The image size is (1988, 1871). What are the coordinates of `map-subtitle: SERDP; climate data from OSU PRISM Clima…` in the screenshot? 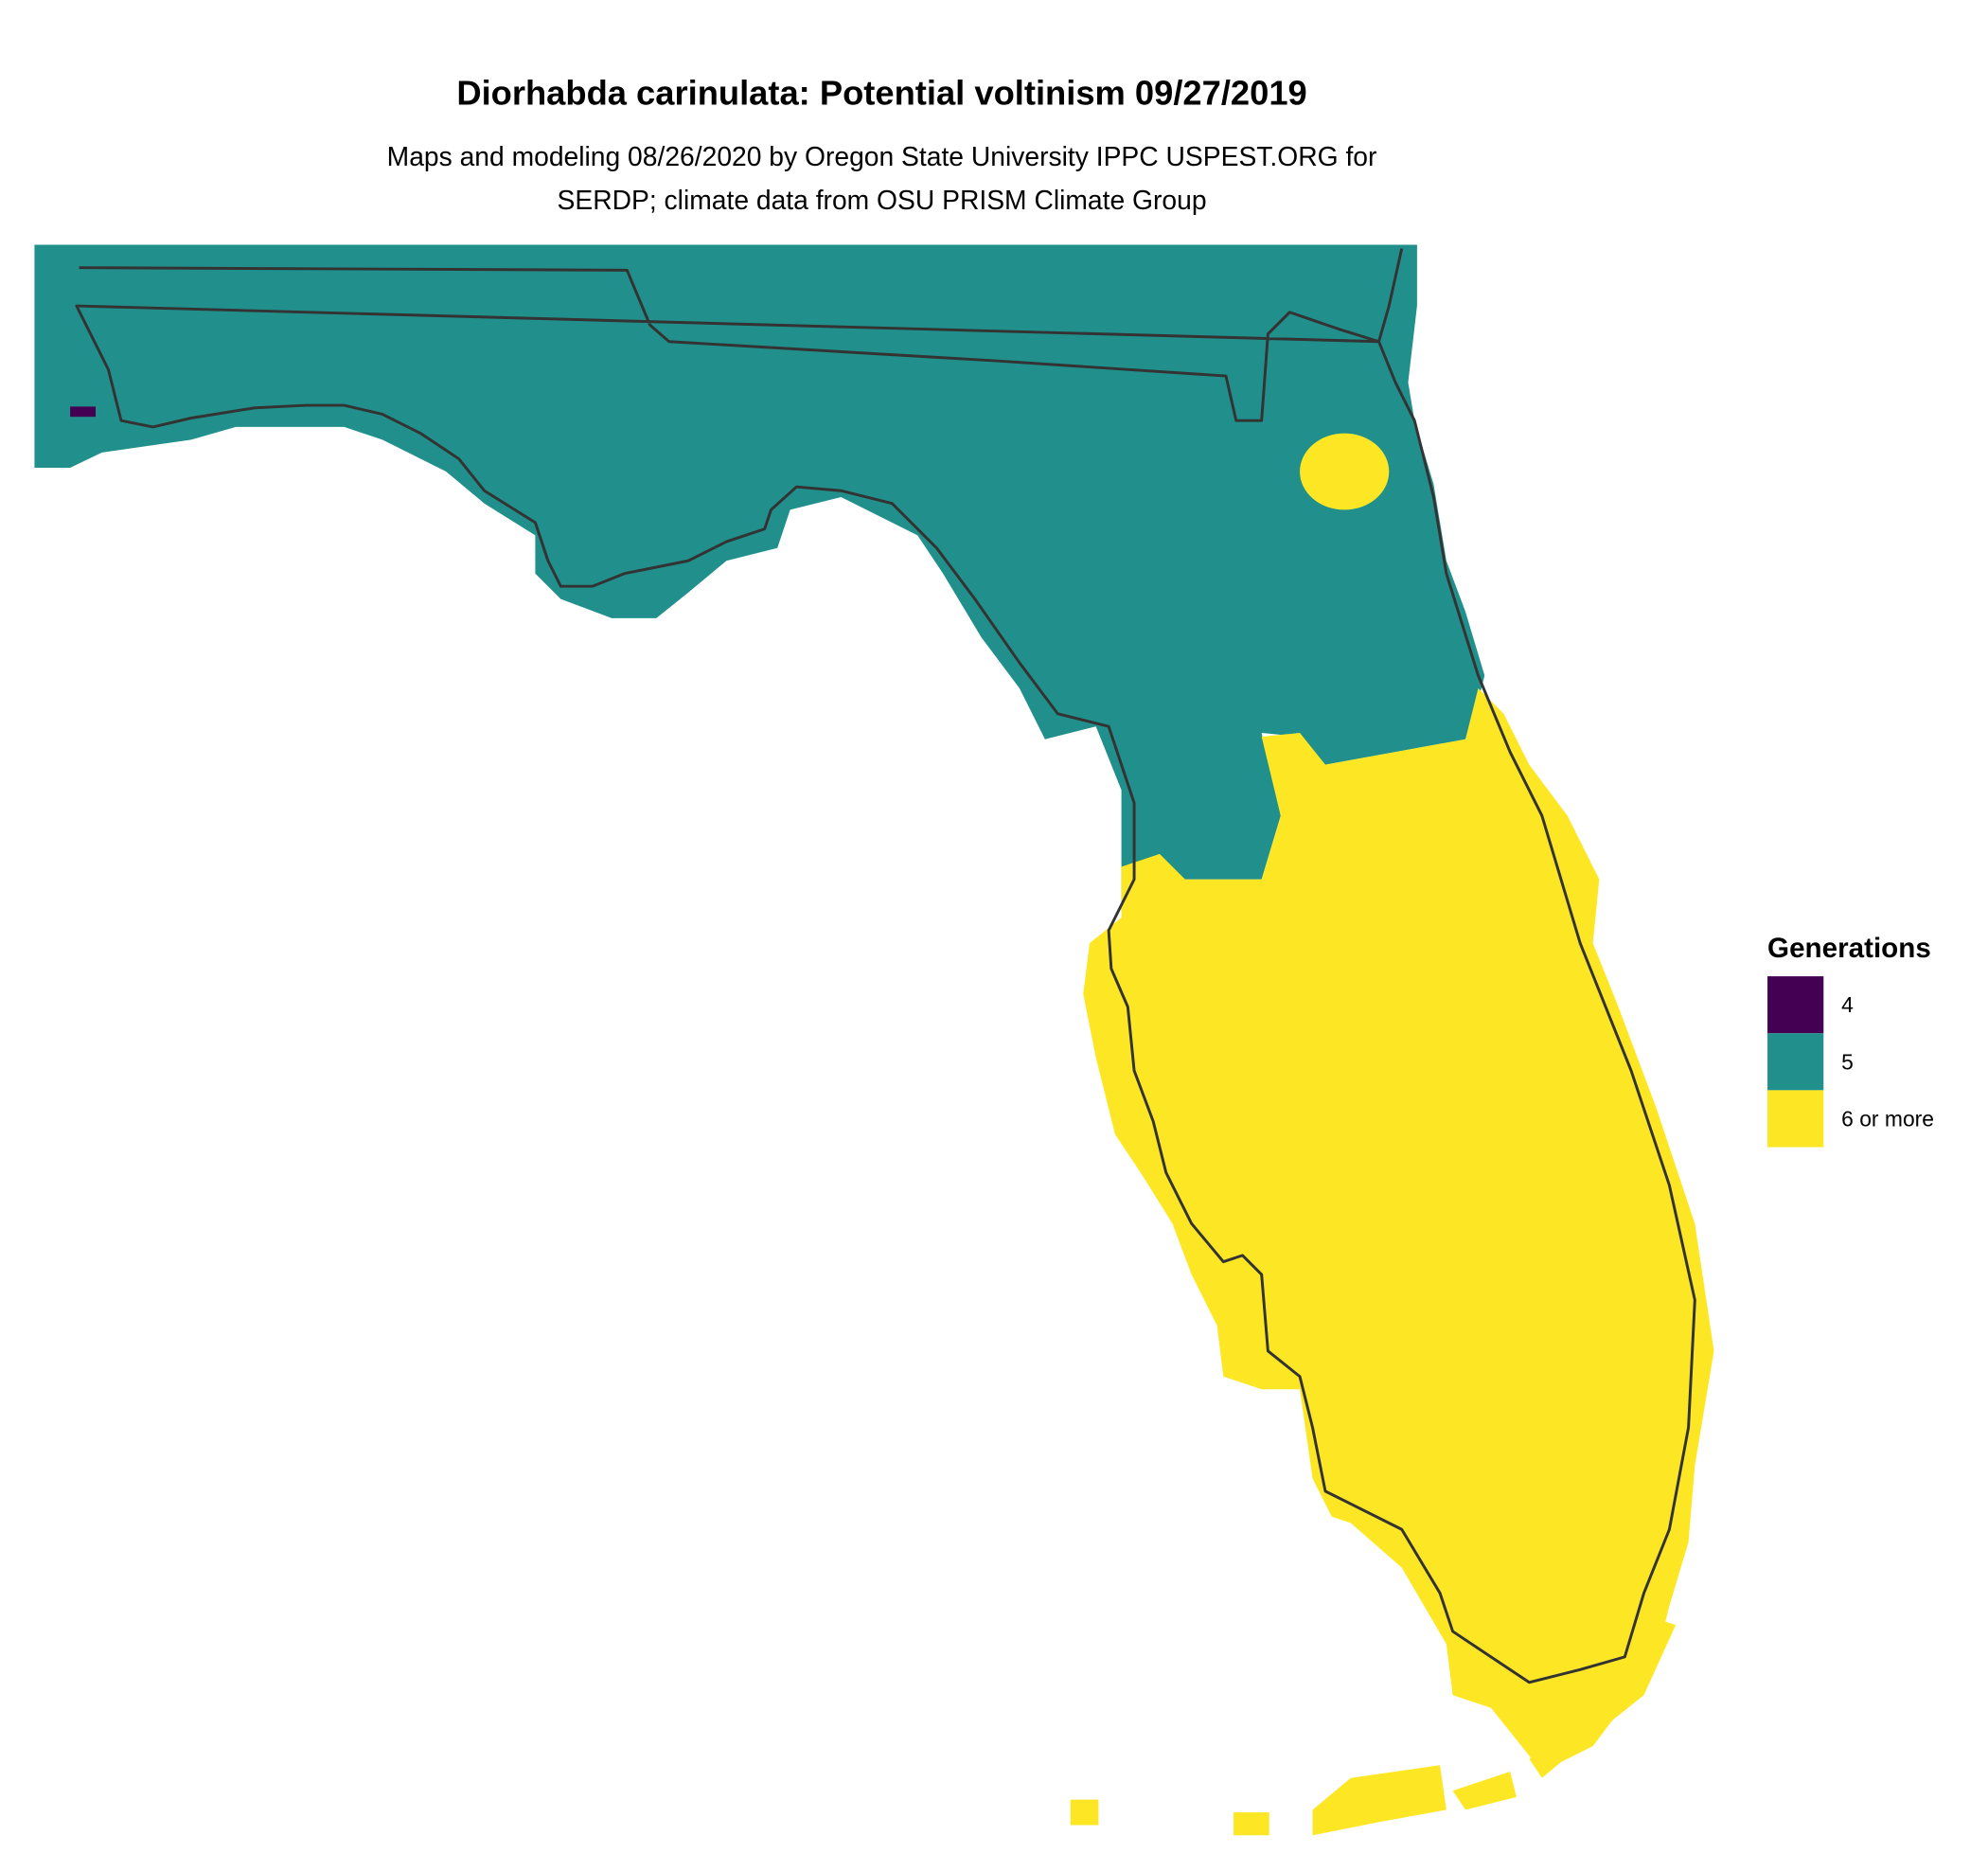 It's located at (882, 200).